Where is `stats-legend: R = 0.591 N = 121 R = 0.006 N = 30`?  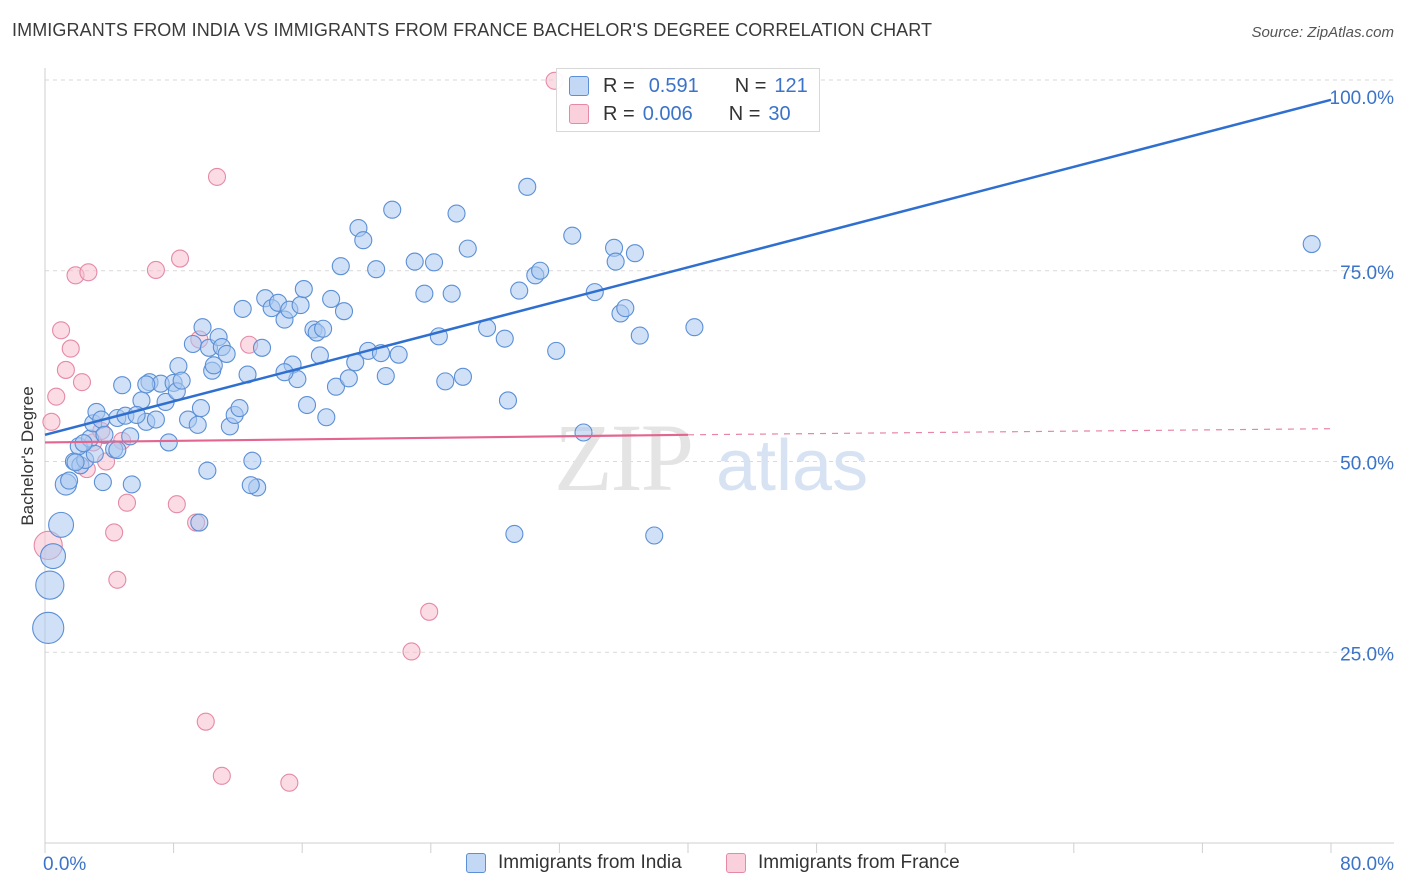
stats-legend: R = 0.591 N = 121 R = 0.006 N = 30 is located at coordinates (688, 100).